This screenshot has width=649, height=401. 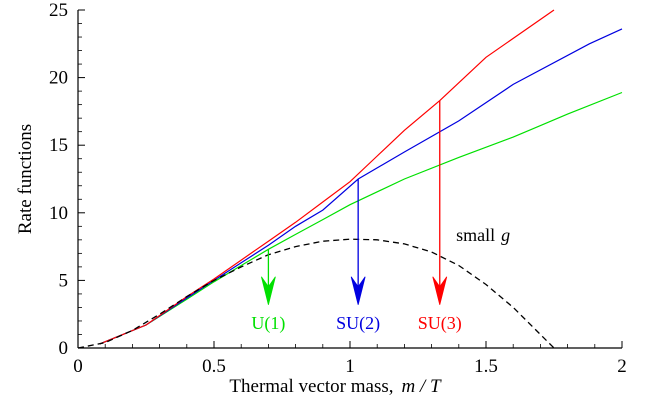 What do you see at coordinates (358, 323) in the screenshot?
I see `annotation-label: SU(2)` at bounding box center [358, 323].